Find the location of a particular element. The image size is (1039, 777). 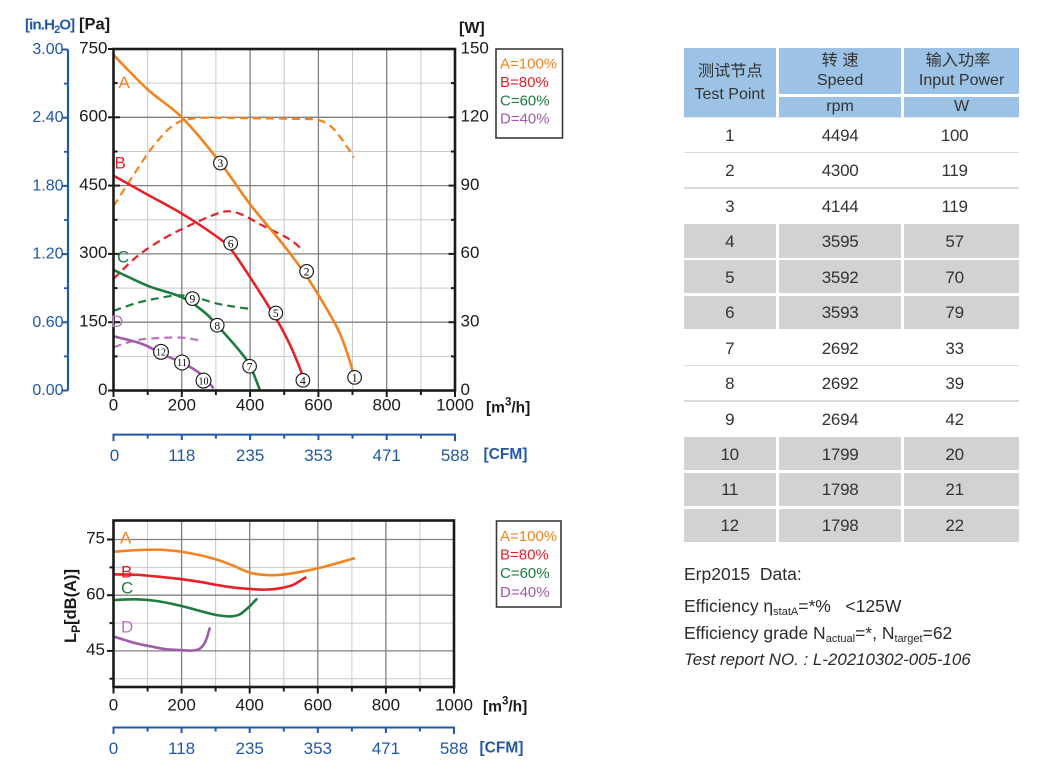

svg-text: [W] is located at coordinates (472, 28).